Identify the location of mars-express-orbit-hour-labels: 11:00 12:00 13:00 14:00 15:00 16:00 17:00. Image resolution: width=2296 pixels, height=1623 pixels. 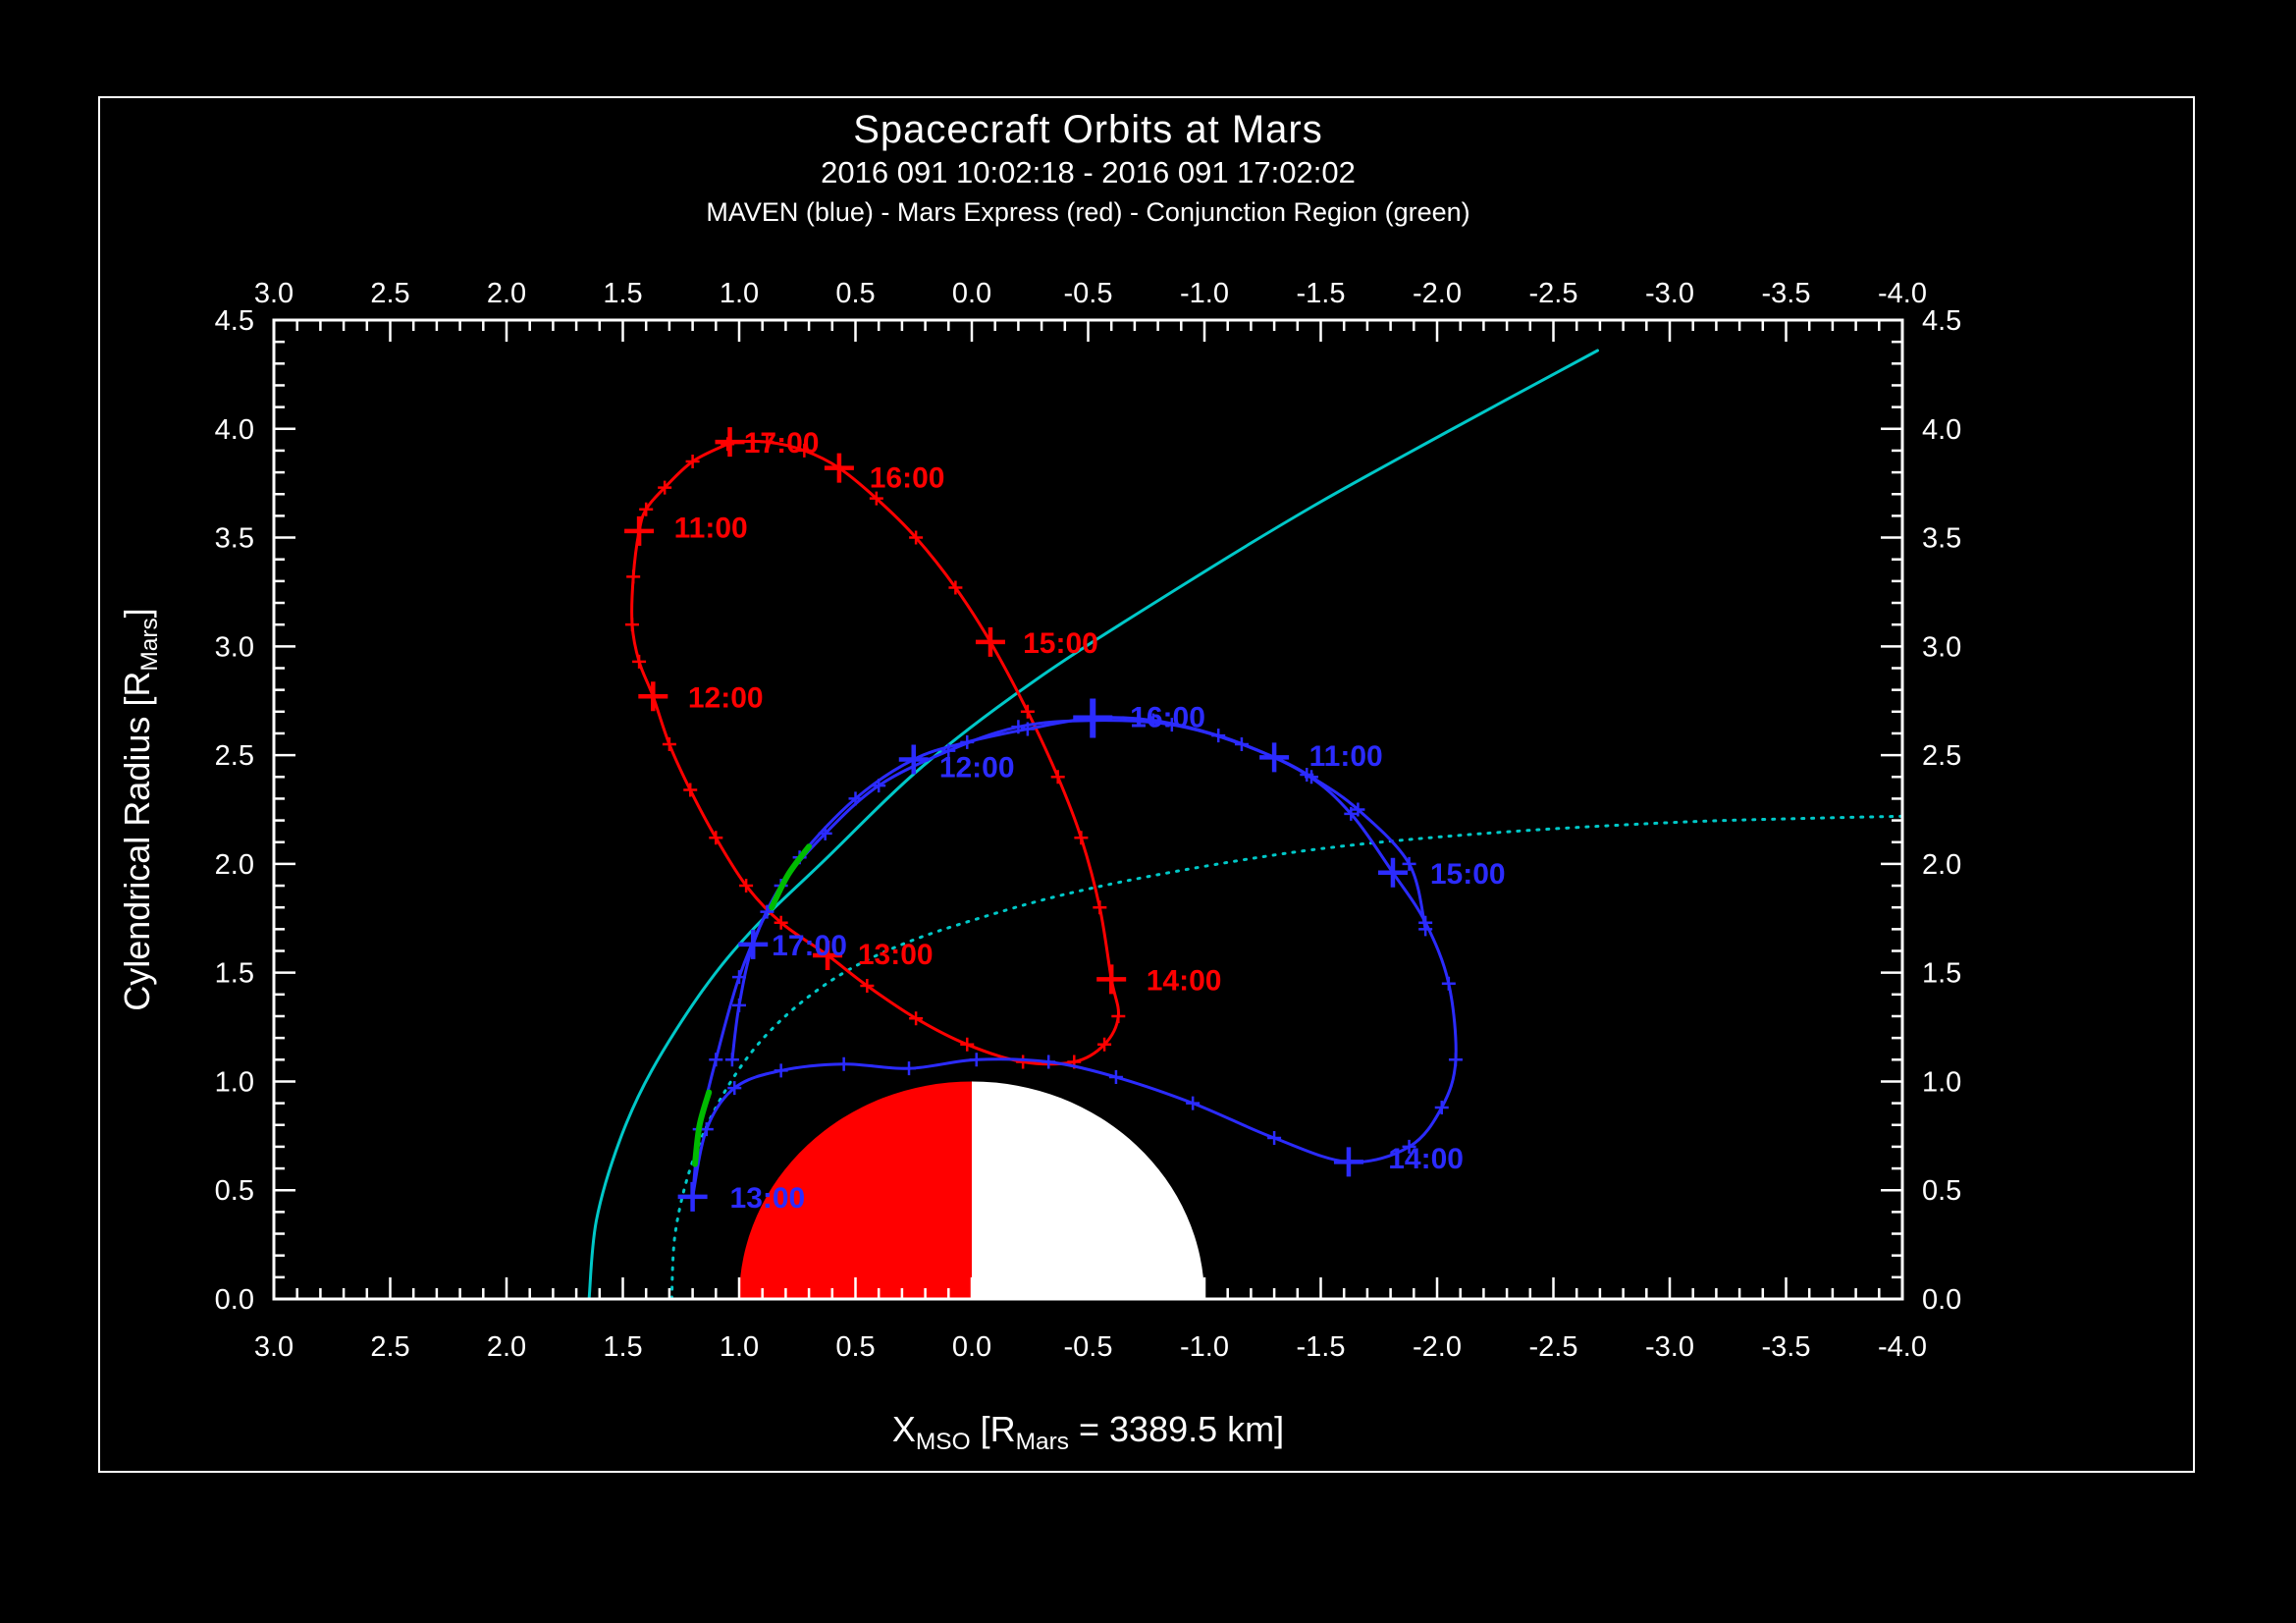
(922, 712).